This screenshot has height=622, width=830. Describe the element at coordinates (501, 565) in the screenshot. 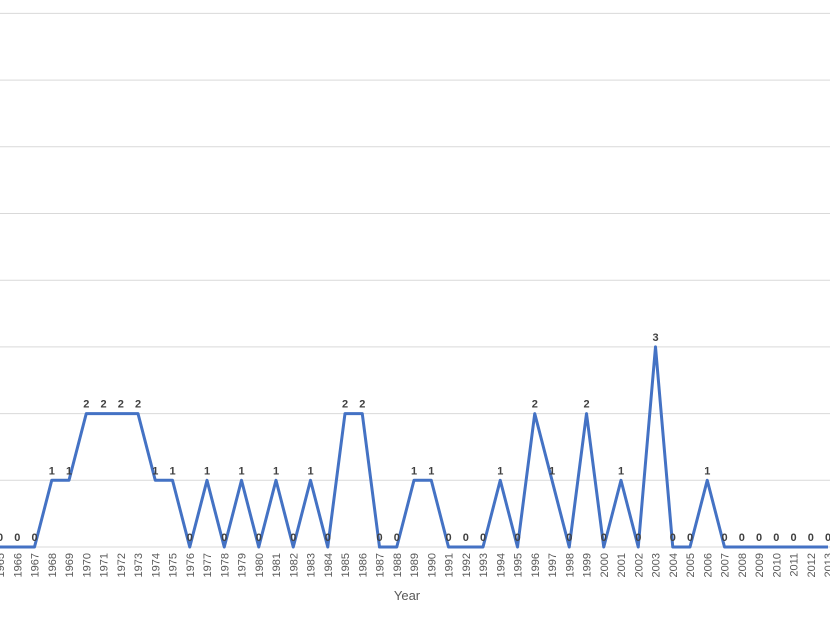

I see `x-tick-label: 1994` at that location.